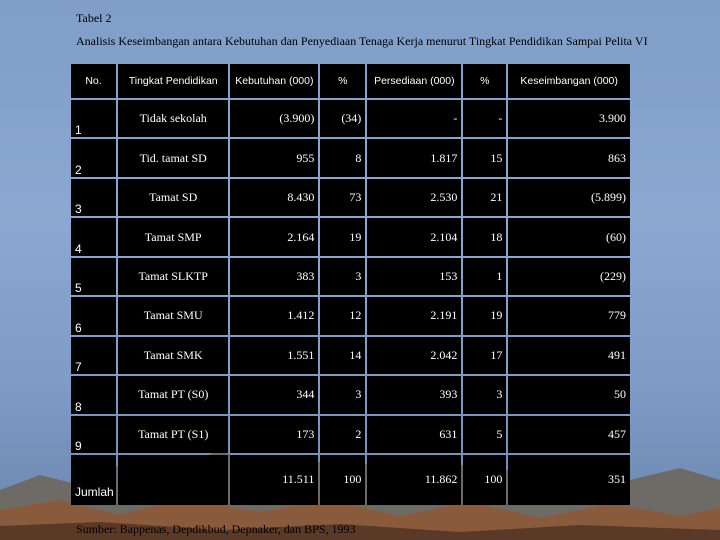  I want to click on header-percent-persediaan: %, so click(485, 81).